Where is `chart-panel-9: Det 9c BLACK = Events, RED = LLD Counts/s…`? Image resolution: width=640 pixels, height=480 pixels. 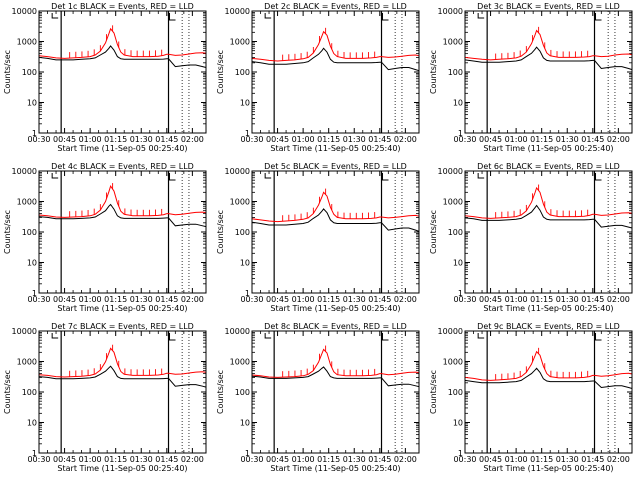
chart-panel-9: Det 9c BLACK = Events, RED = LLD Counts/s… is located at coordinates (531, 397).